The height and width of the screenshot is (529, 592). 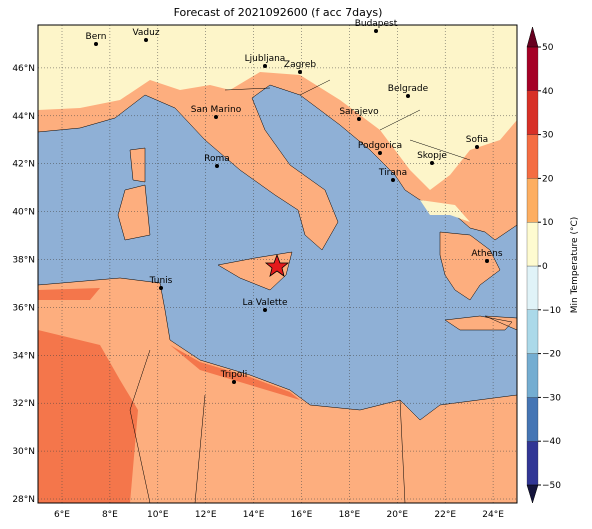 What do you see at coordinates (23, 356) in the screenshot?
I see `lat-tick-label: 34°N` at bounding box center [23, 356].